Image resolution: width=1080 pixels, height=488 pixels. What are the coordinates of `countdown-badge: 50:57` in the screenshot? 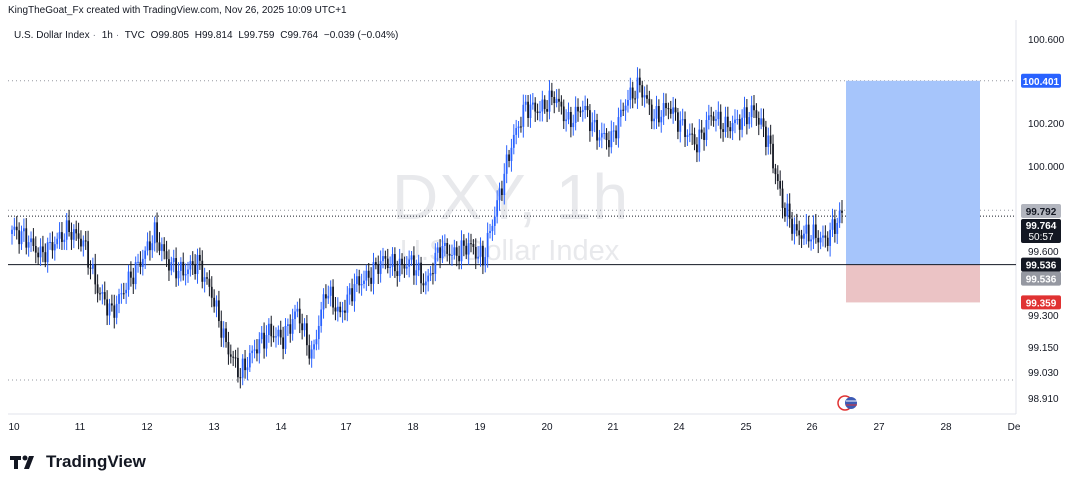 It's located at (1040, 237).